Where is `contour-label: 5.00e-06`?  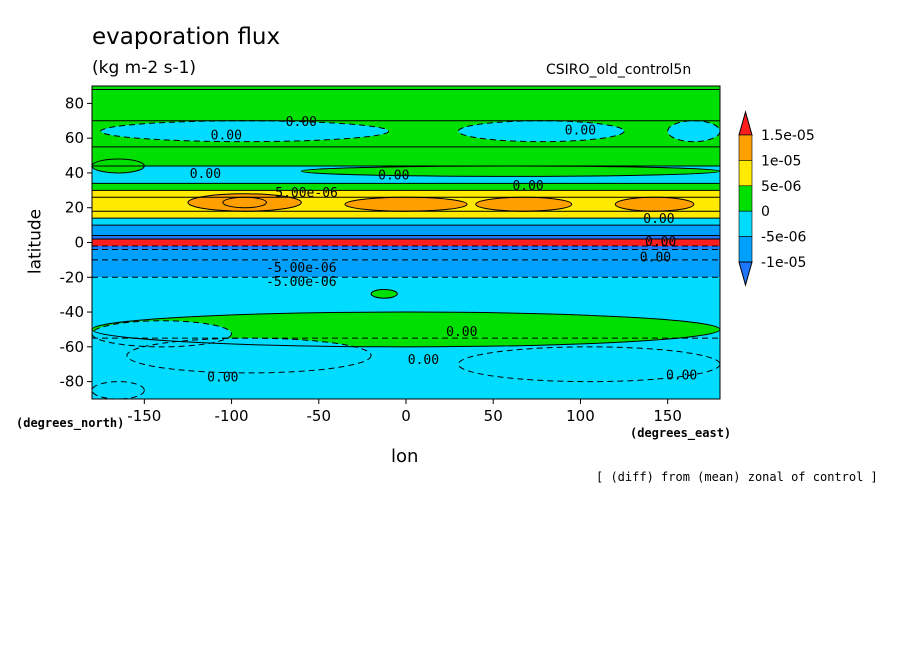 contour-label: 5.00e-06 is located at coordinates (306, 193).